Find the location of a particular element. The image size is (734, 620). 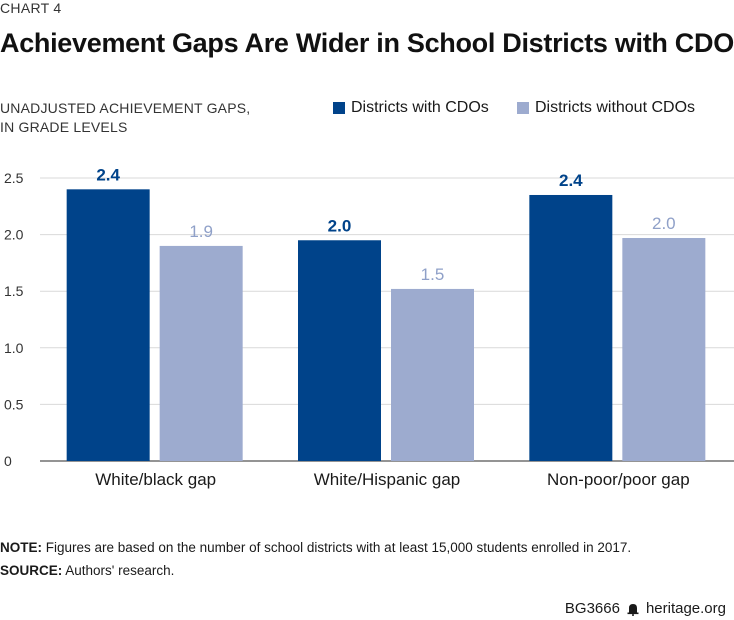

y-tick-label: 2.5 is located at coordinates (14, 178).